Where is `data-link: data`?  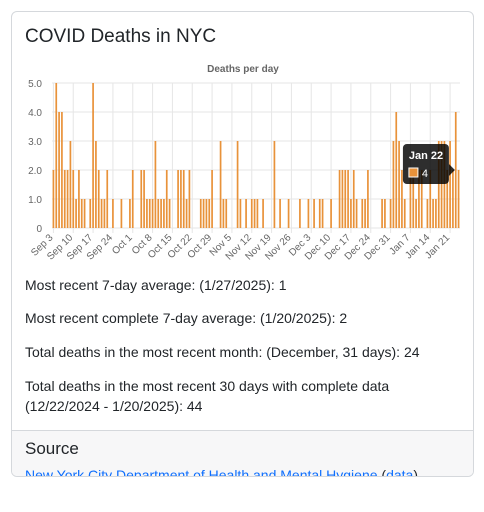
data-link: data is located at coordinates (400, 472).